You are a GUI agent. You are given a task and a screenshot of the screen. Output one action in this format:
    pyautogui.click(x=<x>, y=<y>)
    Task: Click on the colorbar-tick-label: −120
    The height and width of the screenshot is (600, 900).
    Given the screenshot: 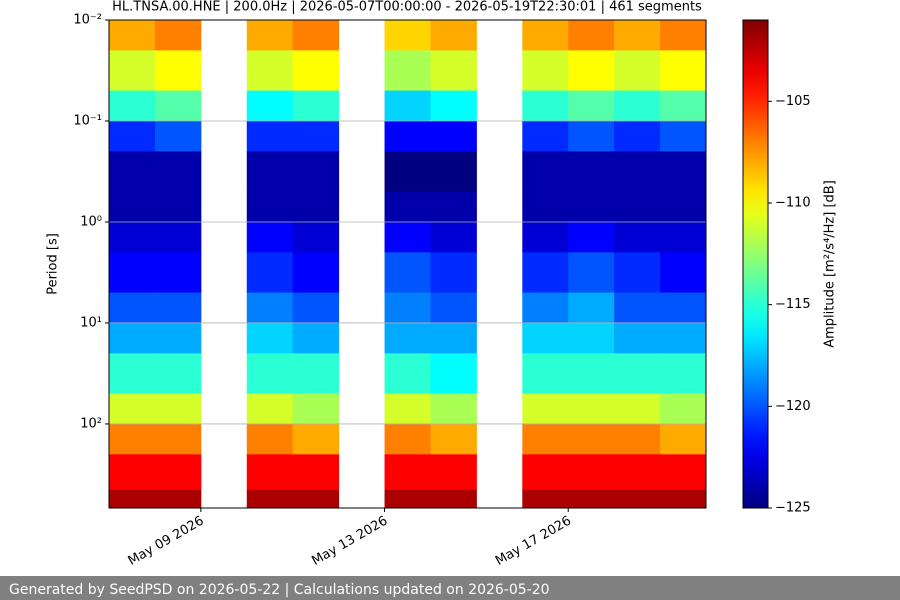 What is the action you would take?
    pyautogui.click(x=793, y=406)
    